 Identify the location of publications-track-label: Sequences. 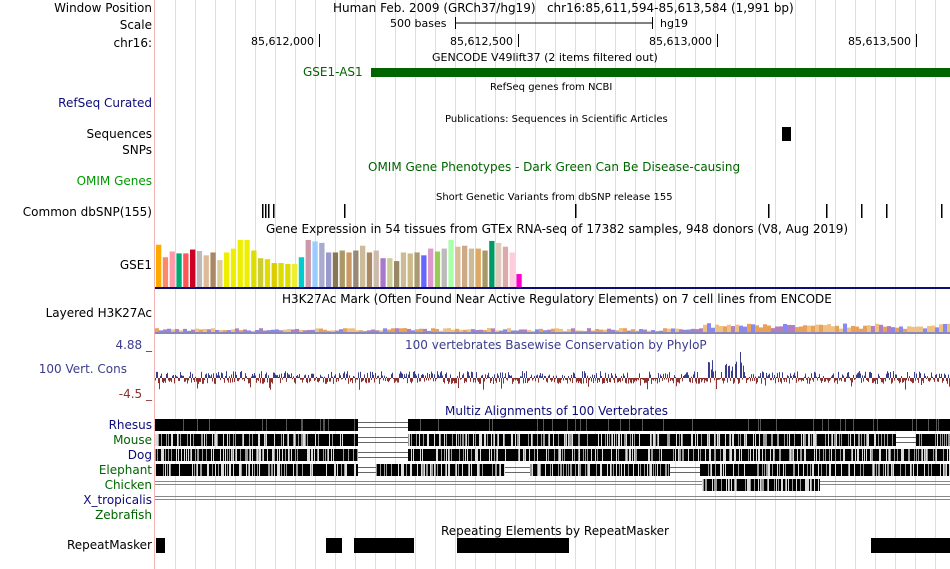
(119, 134).